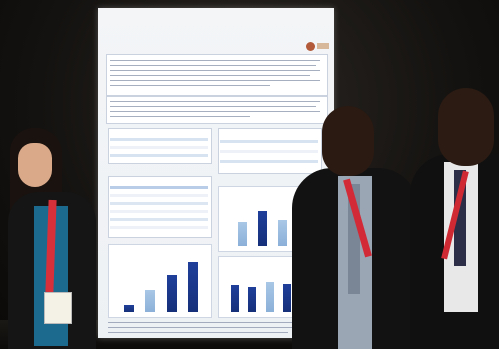 This screenshot has width=499, height=349. I want to click on man-center-head, so click(348, 141).